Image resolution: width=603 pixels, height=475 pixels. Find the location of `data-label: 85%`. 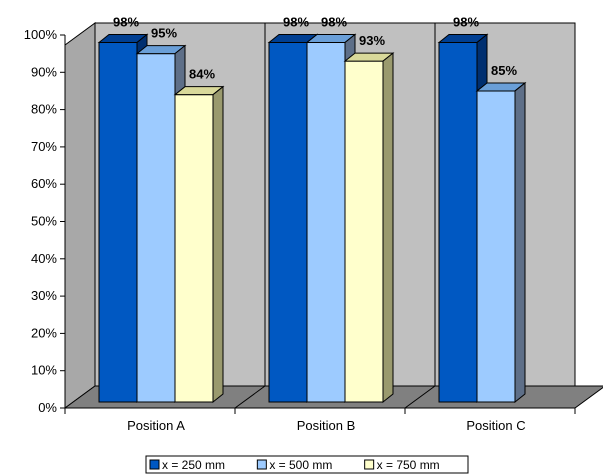

data-label: 85% is located at coordinates (504, 70).